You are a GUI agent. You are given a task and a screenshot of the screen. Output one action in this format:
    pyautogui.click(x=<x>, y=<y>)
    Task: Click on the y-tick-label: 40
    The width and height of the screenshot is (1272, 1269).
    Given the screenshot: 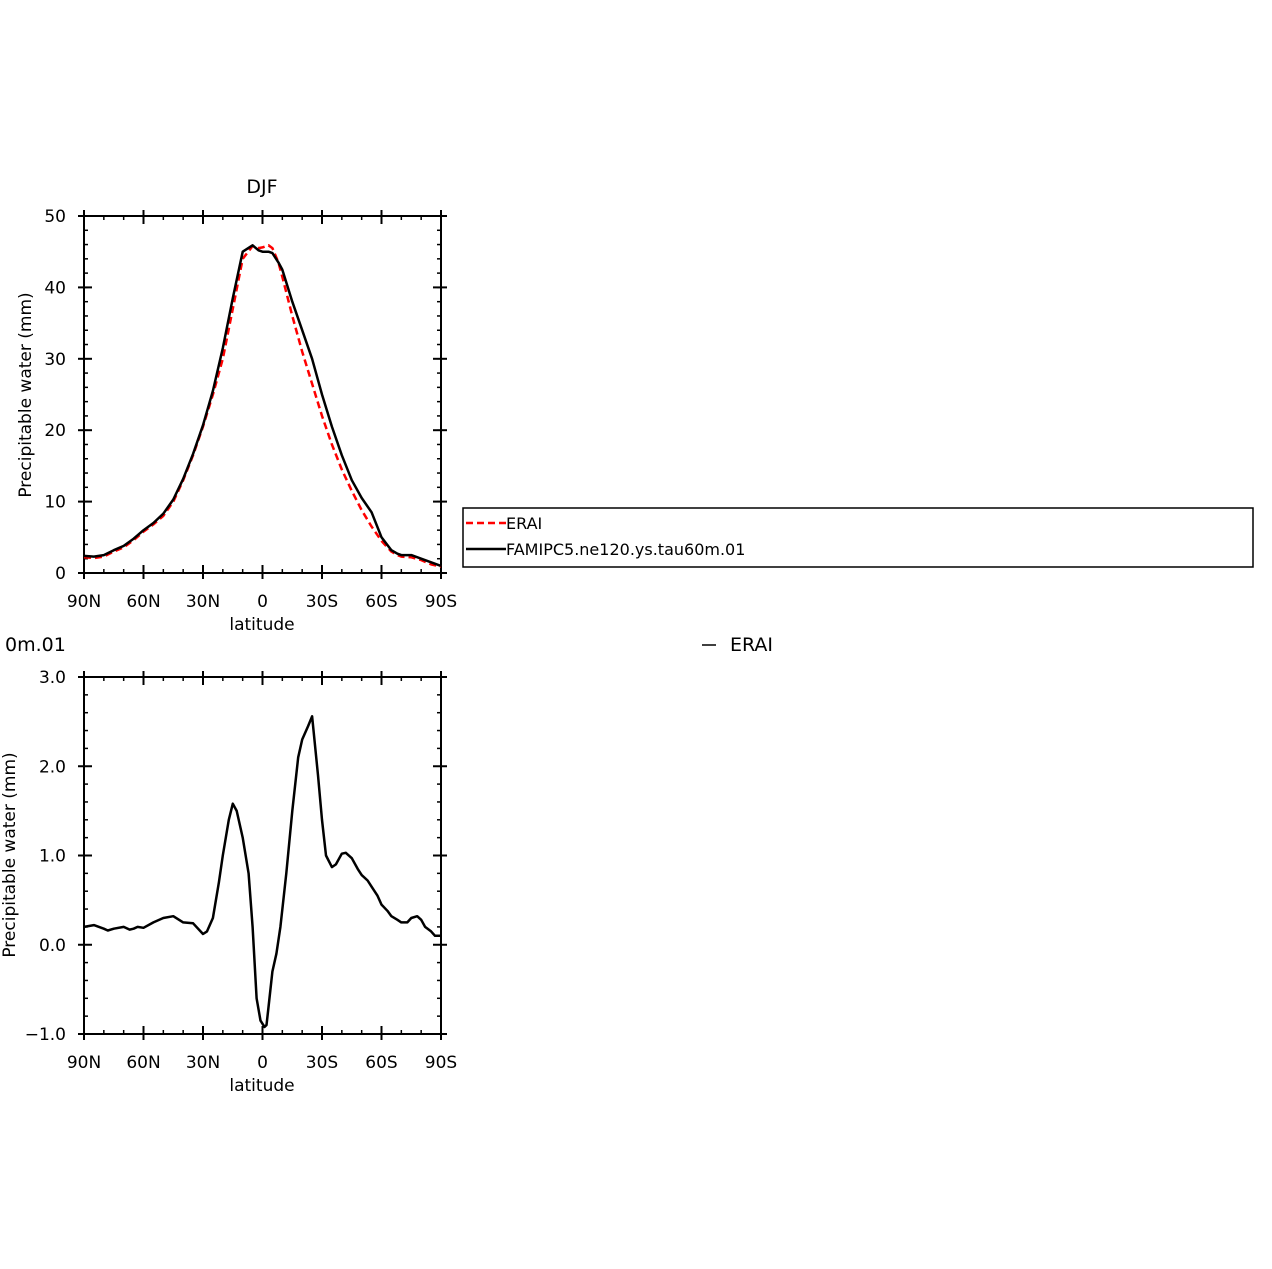 What is the action you would take?
    pyautogui.click(x=55, y=288)
    